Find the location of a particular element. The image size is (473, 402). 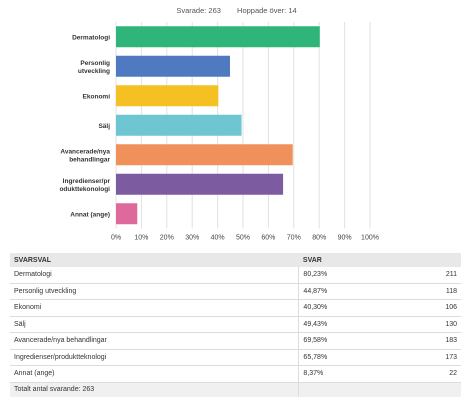

row-label: Ingredienser/produktteknologi is located at coordinates (154, 357).